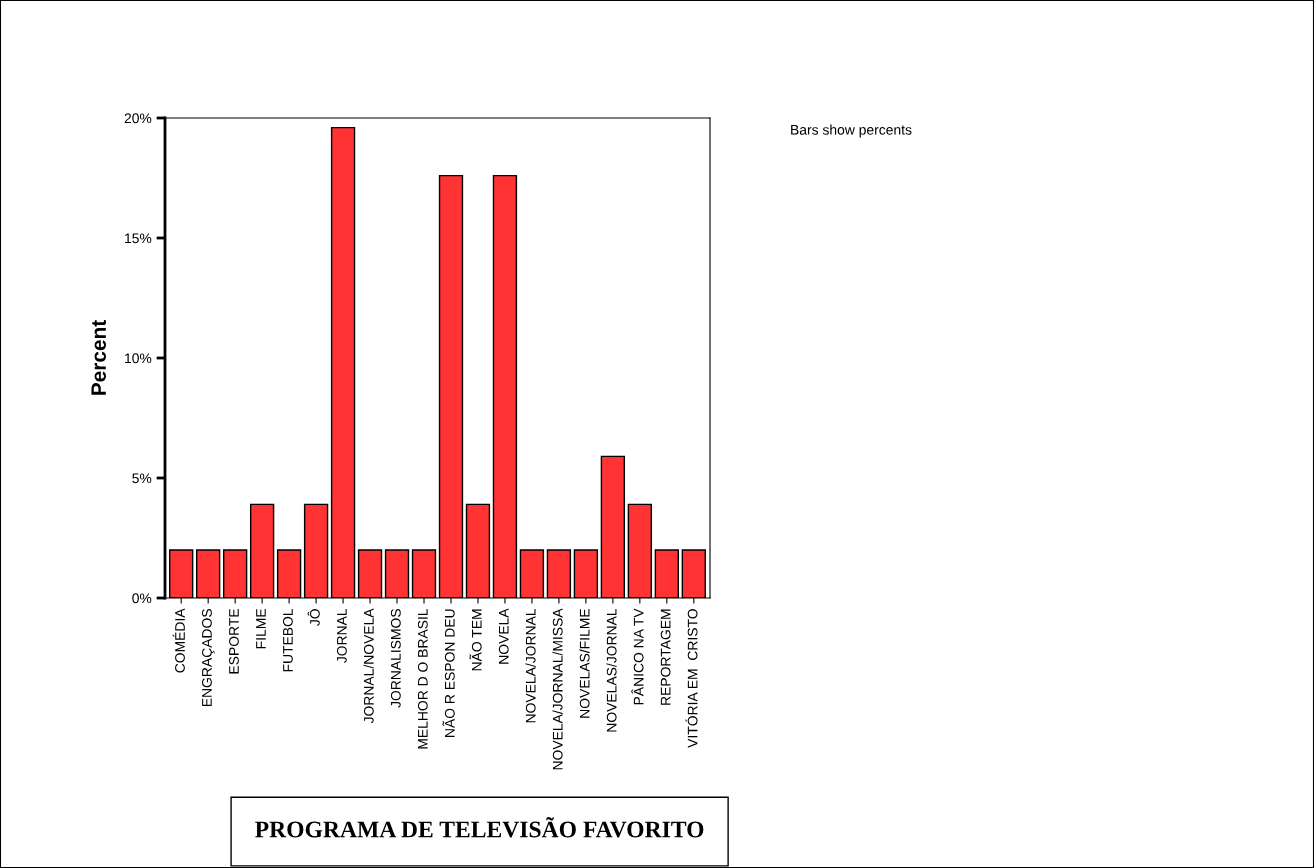 Image resolution: width=1314 pixels, height=868 pixels. I want to click on x-tick-label: PÂNICO NA TV, so click(637, 656).